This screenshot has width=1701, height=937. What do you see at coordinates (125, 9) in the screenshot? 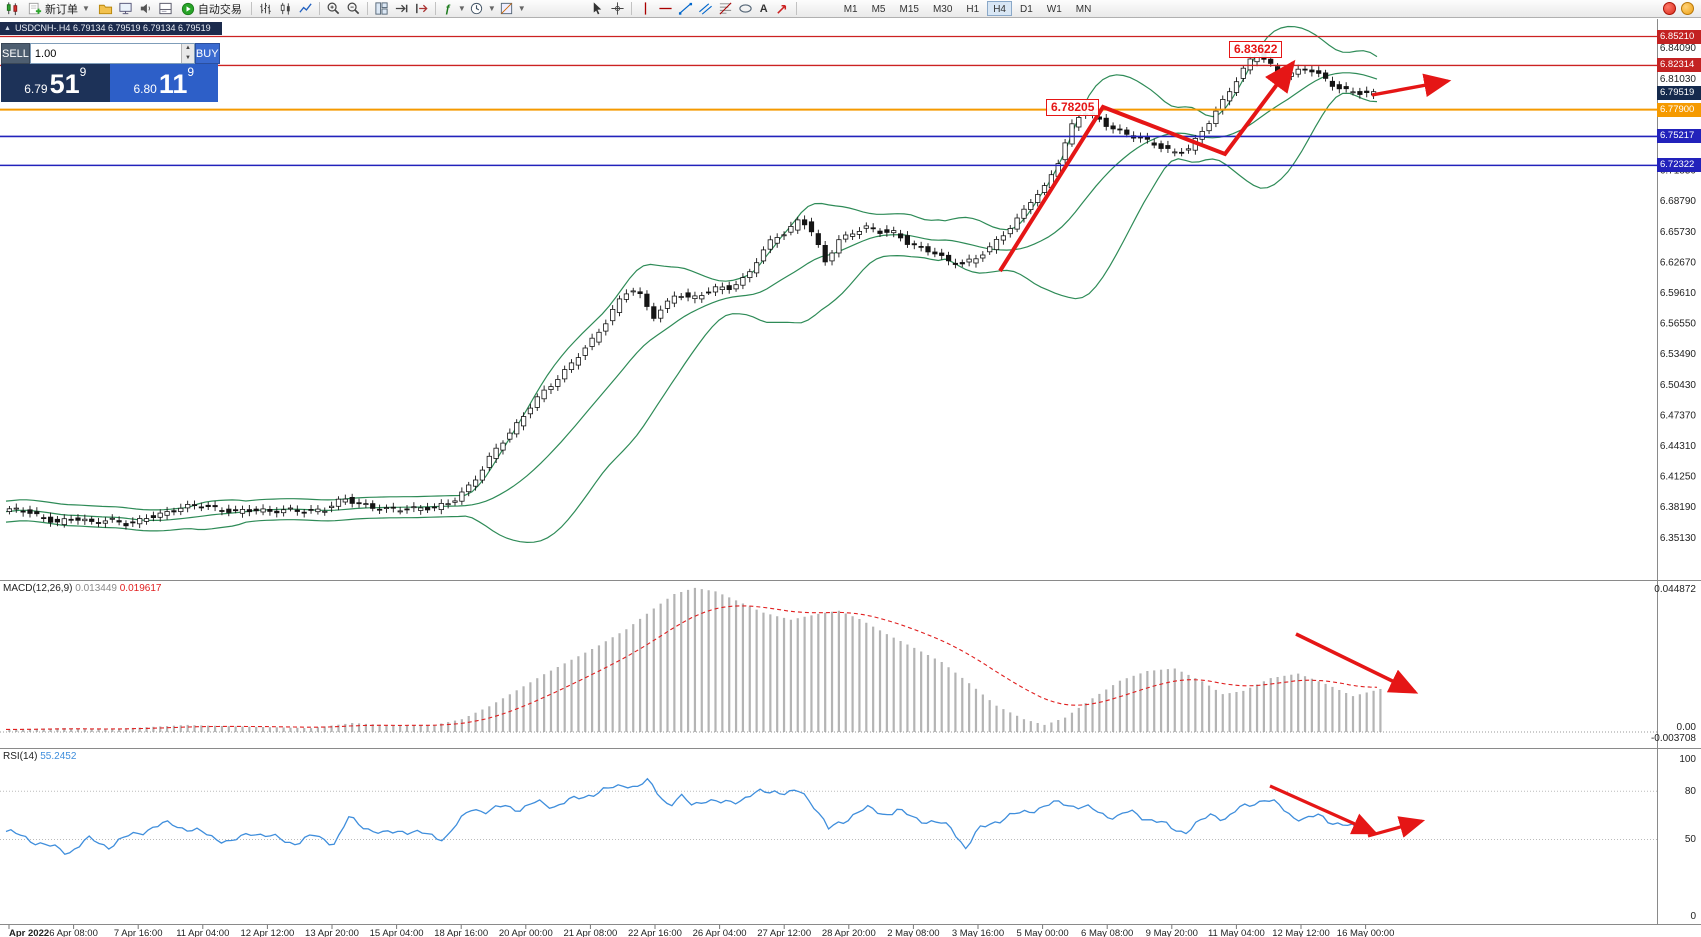
I see `charts-window-icon` at bounding box center [125, 9].